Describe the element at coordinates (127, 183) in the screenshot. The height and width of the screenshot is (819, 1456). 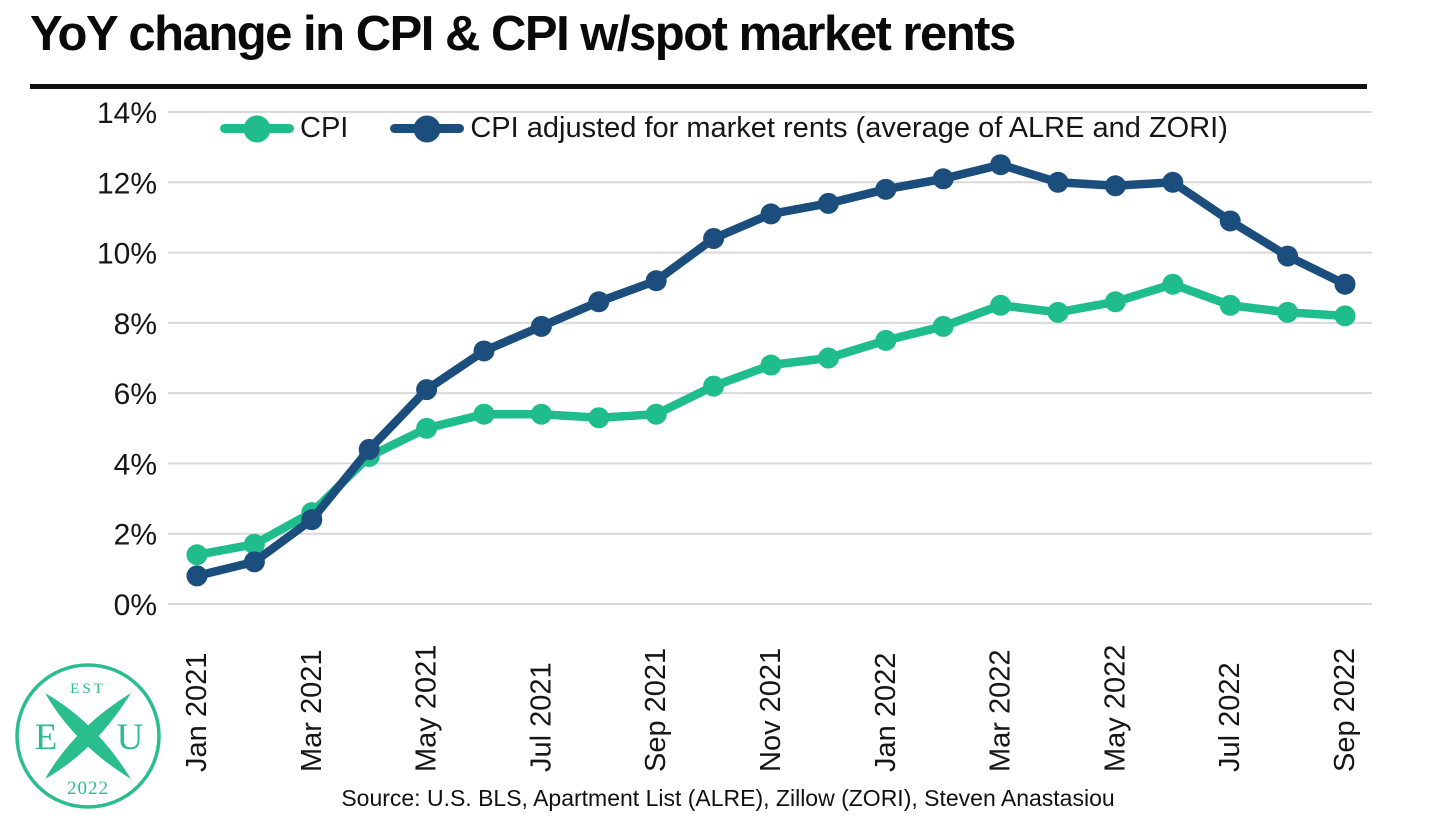
I see `y-tick-label: 12%` at that location.